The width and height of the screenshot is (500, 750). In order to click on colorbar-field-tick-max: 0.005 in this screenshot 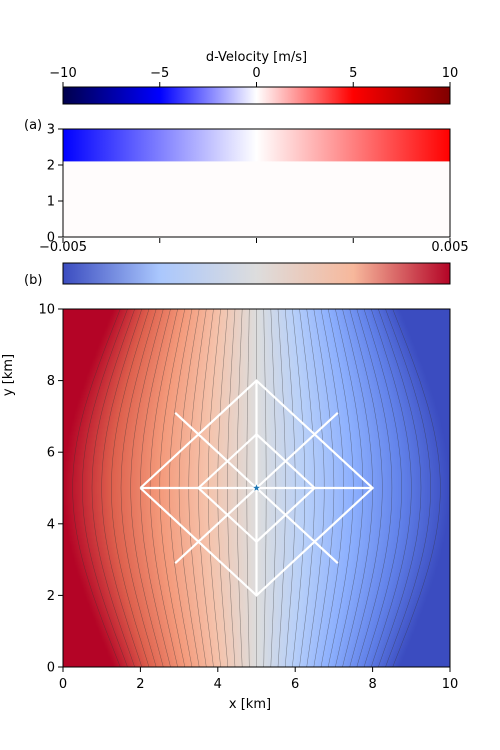, I will do `click(449, 247)`.